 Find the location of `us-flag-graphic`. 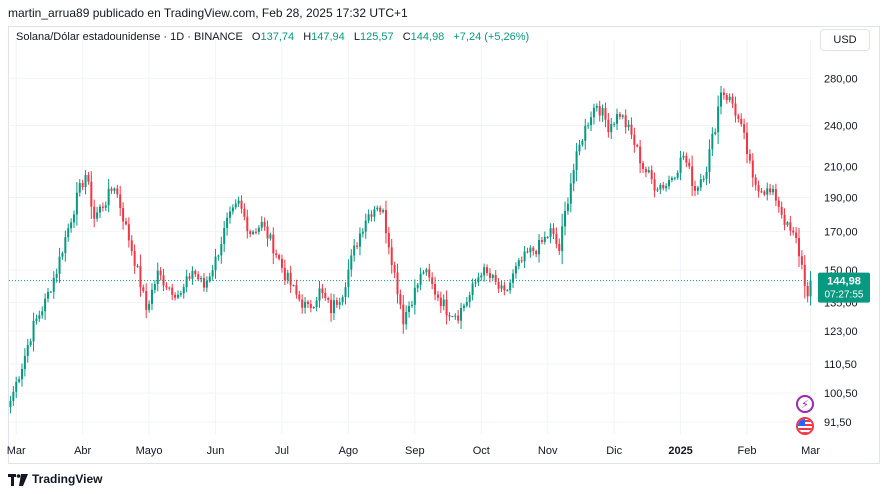

us-flag-graphic is located at coordinates (805, 426).